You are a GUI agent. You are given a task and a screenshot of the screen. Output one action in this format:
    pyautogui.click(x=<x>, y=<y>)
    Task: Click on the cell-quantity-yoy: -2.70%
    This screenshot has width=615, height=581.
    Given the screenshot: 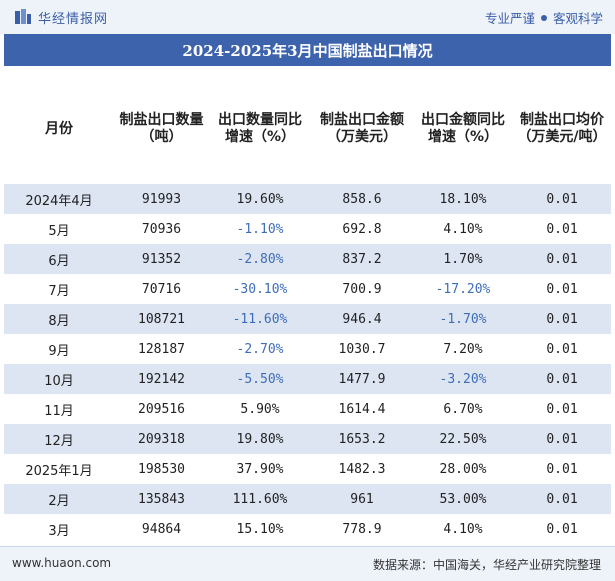 What is the action you would take?
    pyautogui.click(x=260, y=349)
    